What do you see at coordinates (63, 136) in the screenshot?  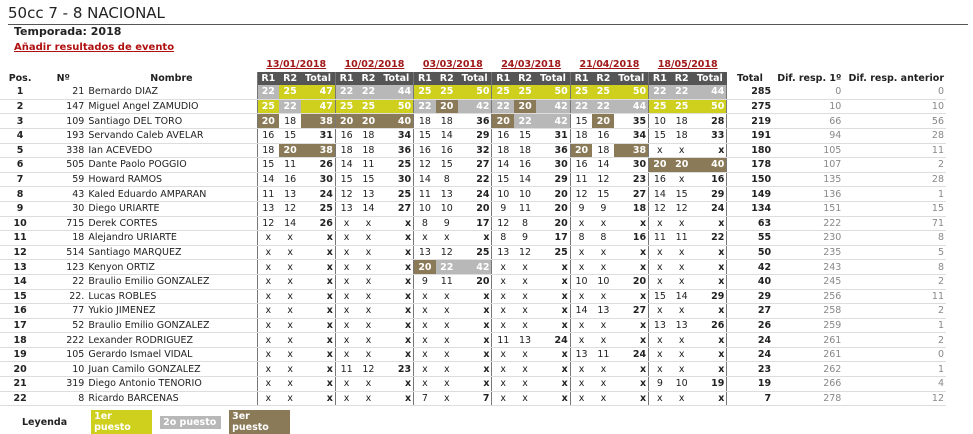 I see `number: 193` at bounding box center [63, 136].